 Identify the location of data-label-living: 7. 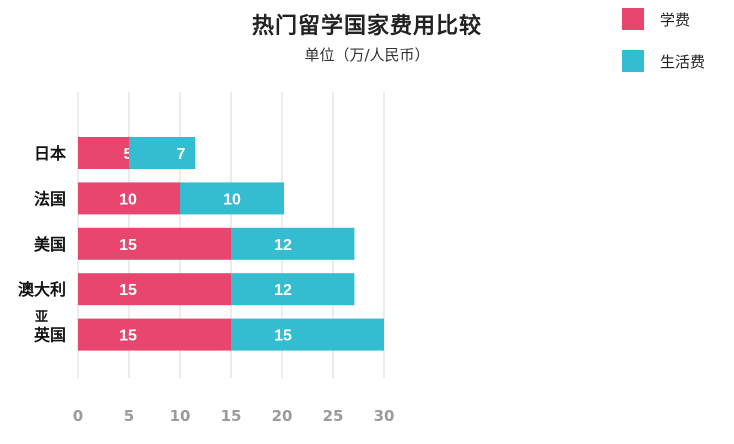
(181, 154).